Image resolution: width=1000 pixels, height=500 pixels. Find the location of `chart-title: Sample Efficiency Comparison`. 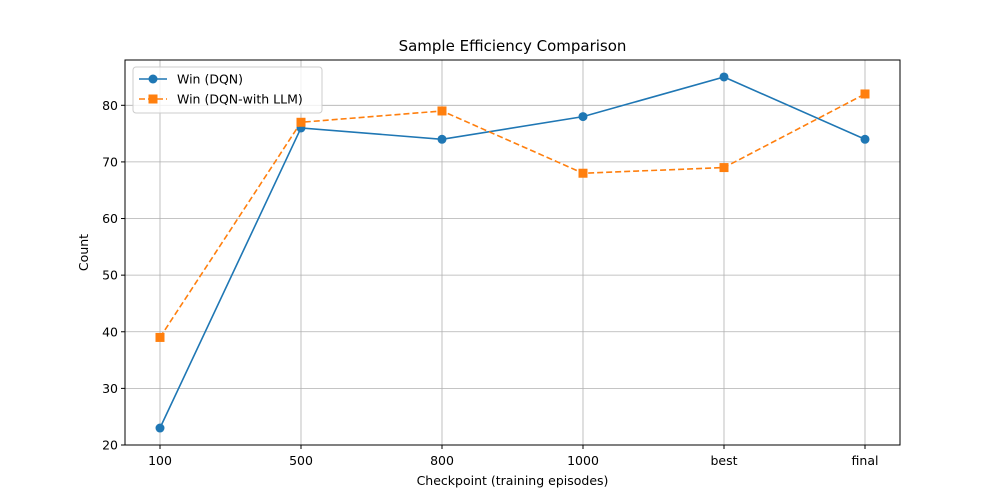

chart-title: Sample Efficiency Comparison is located at coordinates (513, 46).